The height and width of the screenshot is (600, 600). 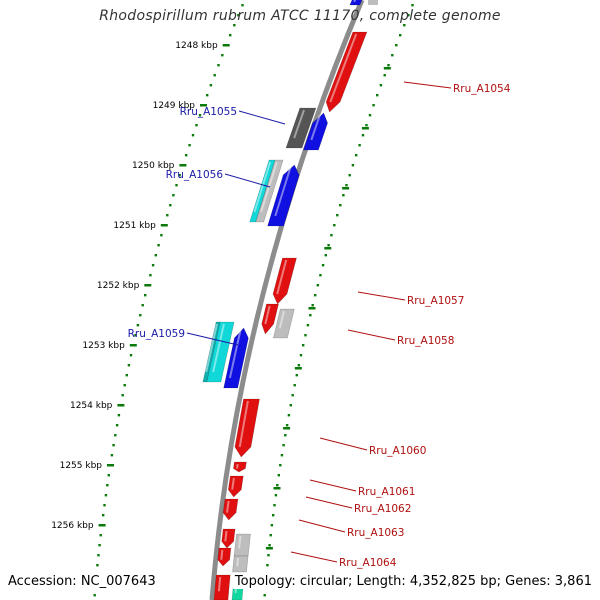 I want to click on gene-name: Rru_A1054, so click(x=482, y=89).